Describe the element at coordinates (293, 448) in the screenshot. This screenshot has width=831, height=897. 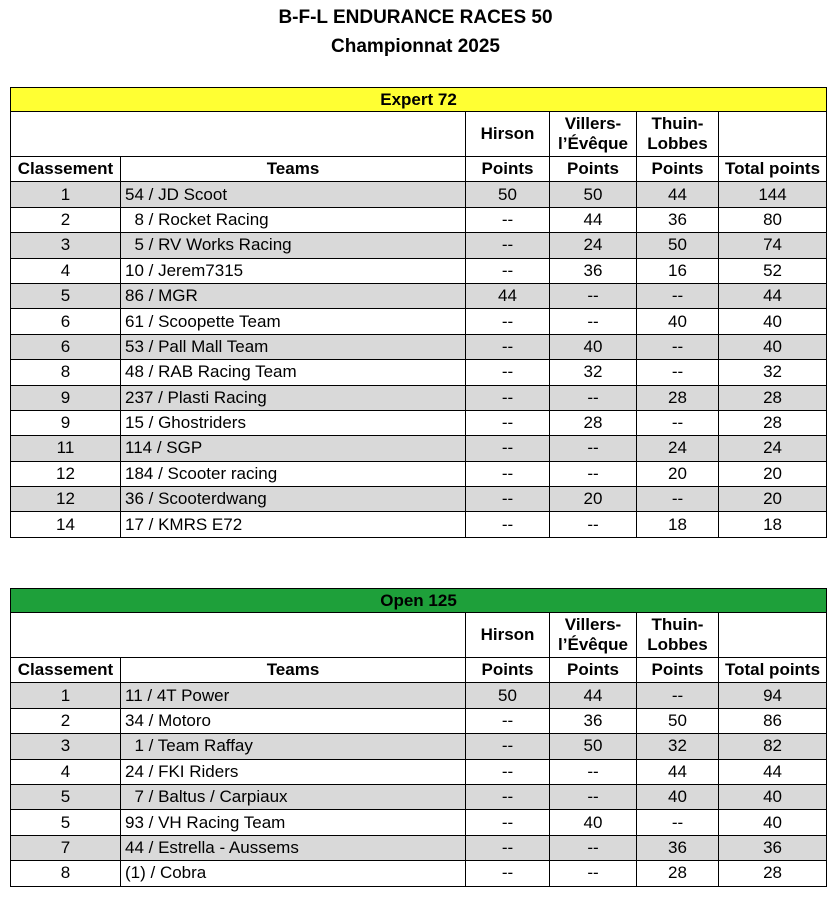
I see `team-cell: 114 / SGP` at that location.